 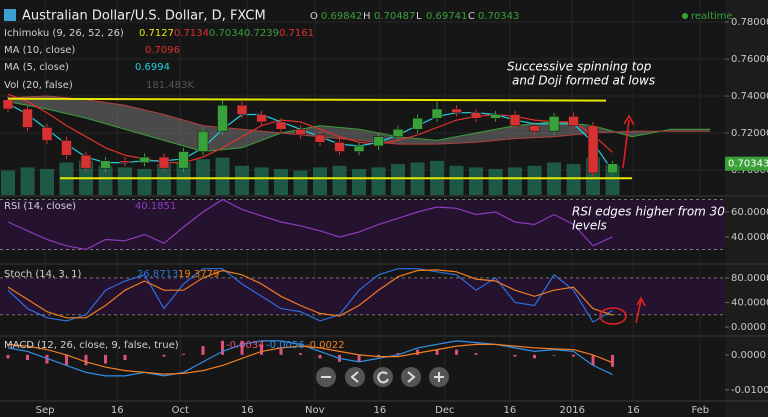 What do you see at coordinates (589, 226) in the screenshot?
I see `annotation: levels` at bounding box center [589, 226].